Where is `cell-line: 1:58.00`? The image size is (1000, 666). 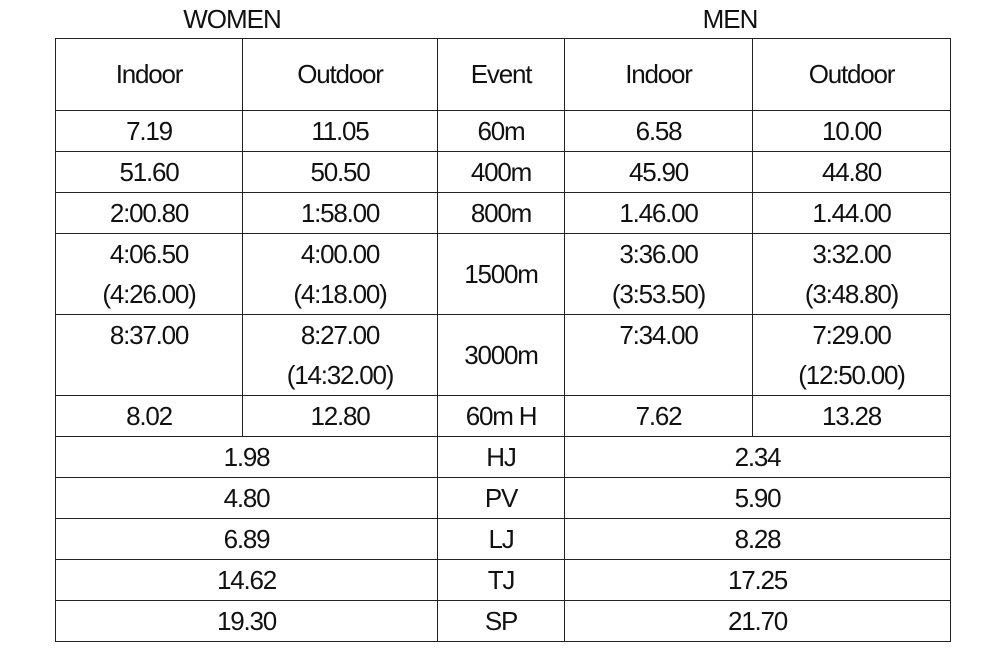 cell-line: 1:58.00 is located at coordinates (340, 213).